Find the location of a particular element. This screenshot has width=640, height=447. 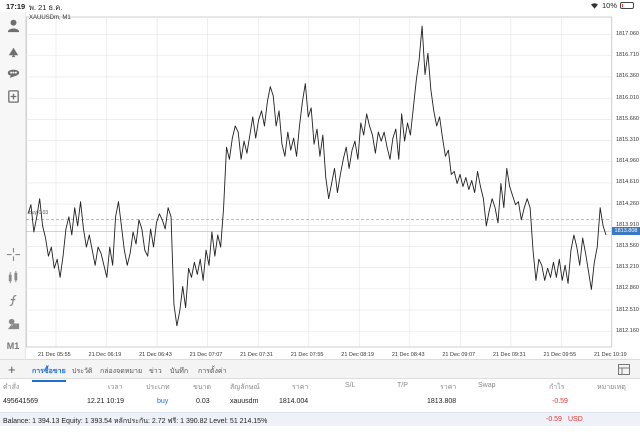

header-tp: T/P is located at coordinates (402, 385).